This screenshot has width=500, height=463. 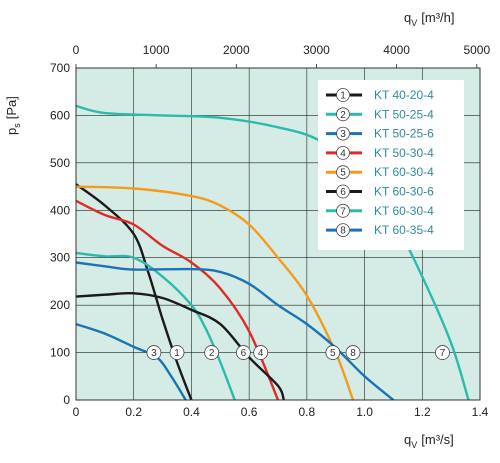 I want to click on legend-entry-label: KT 40-20-4, so click(x=404, y=95).